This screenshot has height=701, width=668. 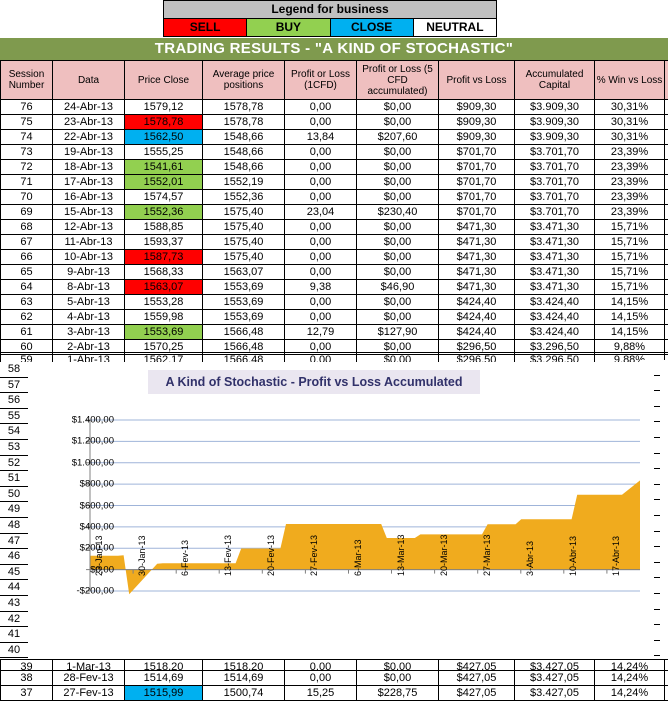 I want to click on y-axis-tick-label: $1.400,00, so click(x=92, y=420).